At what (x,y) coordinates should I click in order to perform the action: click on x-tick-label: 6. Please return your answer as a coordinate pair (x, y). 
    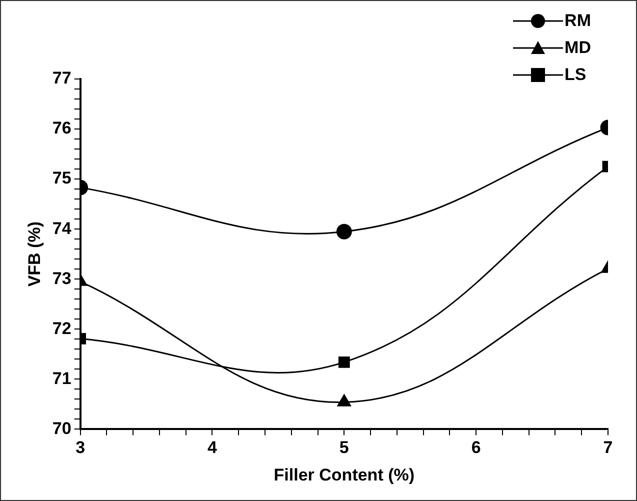
    Looking at the image, I should click on (476, 448).